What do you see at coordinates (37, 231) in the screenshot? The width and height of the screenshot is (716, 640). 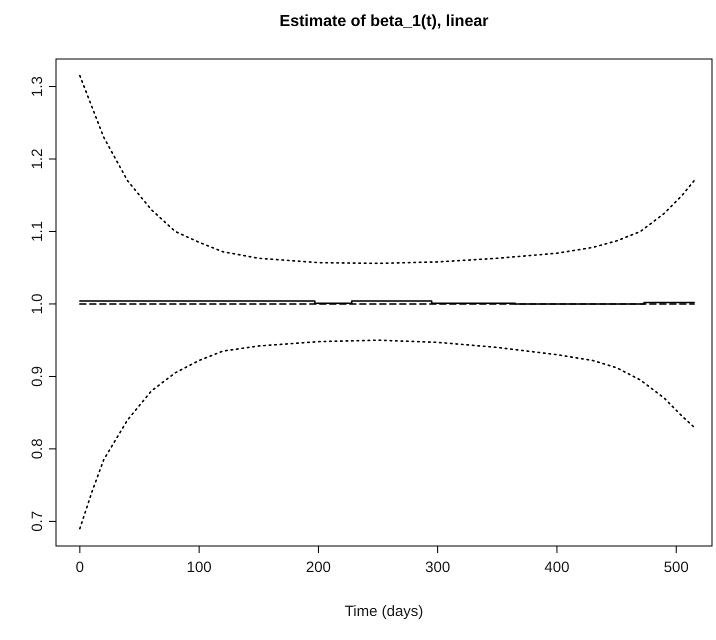 I see `y-tick-label: 1.1` at bounding box center [37, 231].